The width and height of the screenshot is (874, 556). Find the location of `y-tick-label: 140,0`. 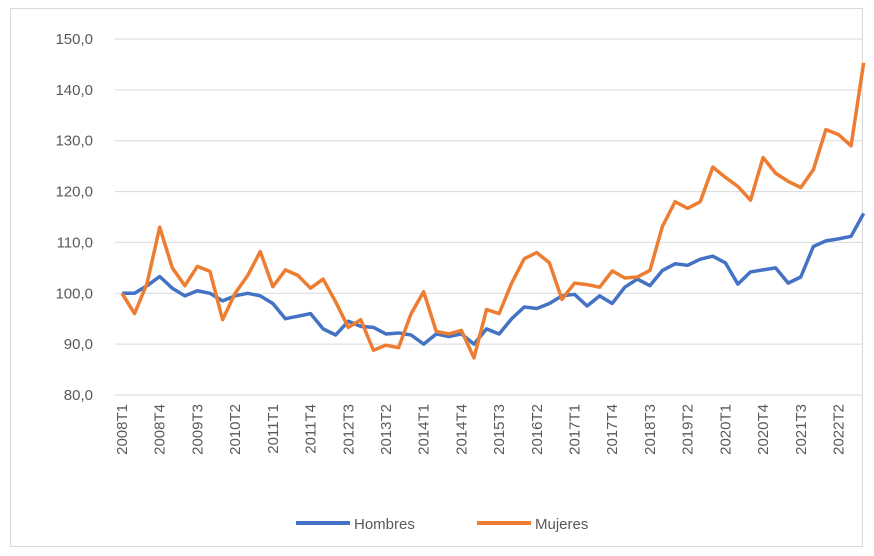

y-tick-label: 140,0 is located at coordinates (74, 90).